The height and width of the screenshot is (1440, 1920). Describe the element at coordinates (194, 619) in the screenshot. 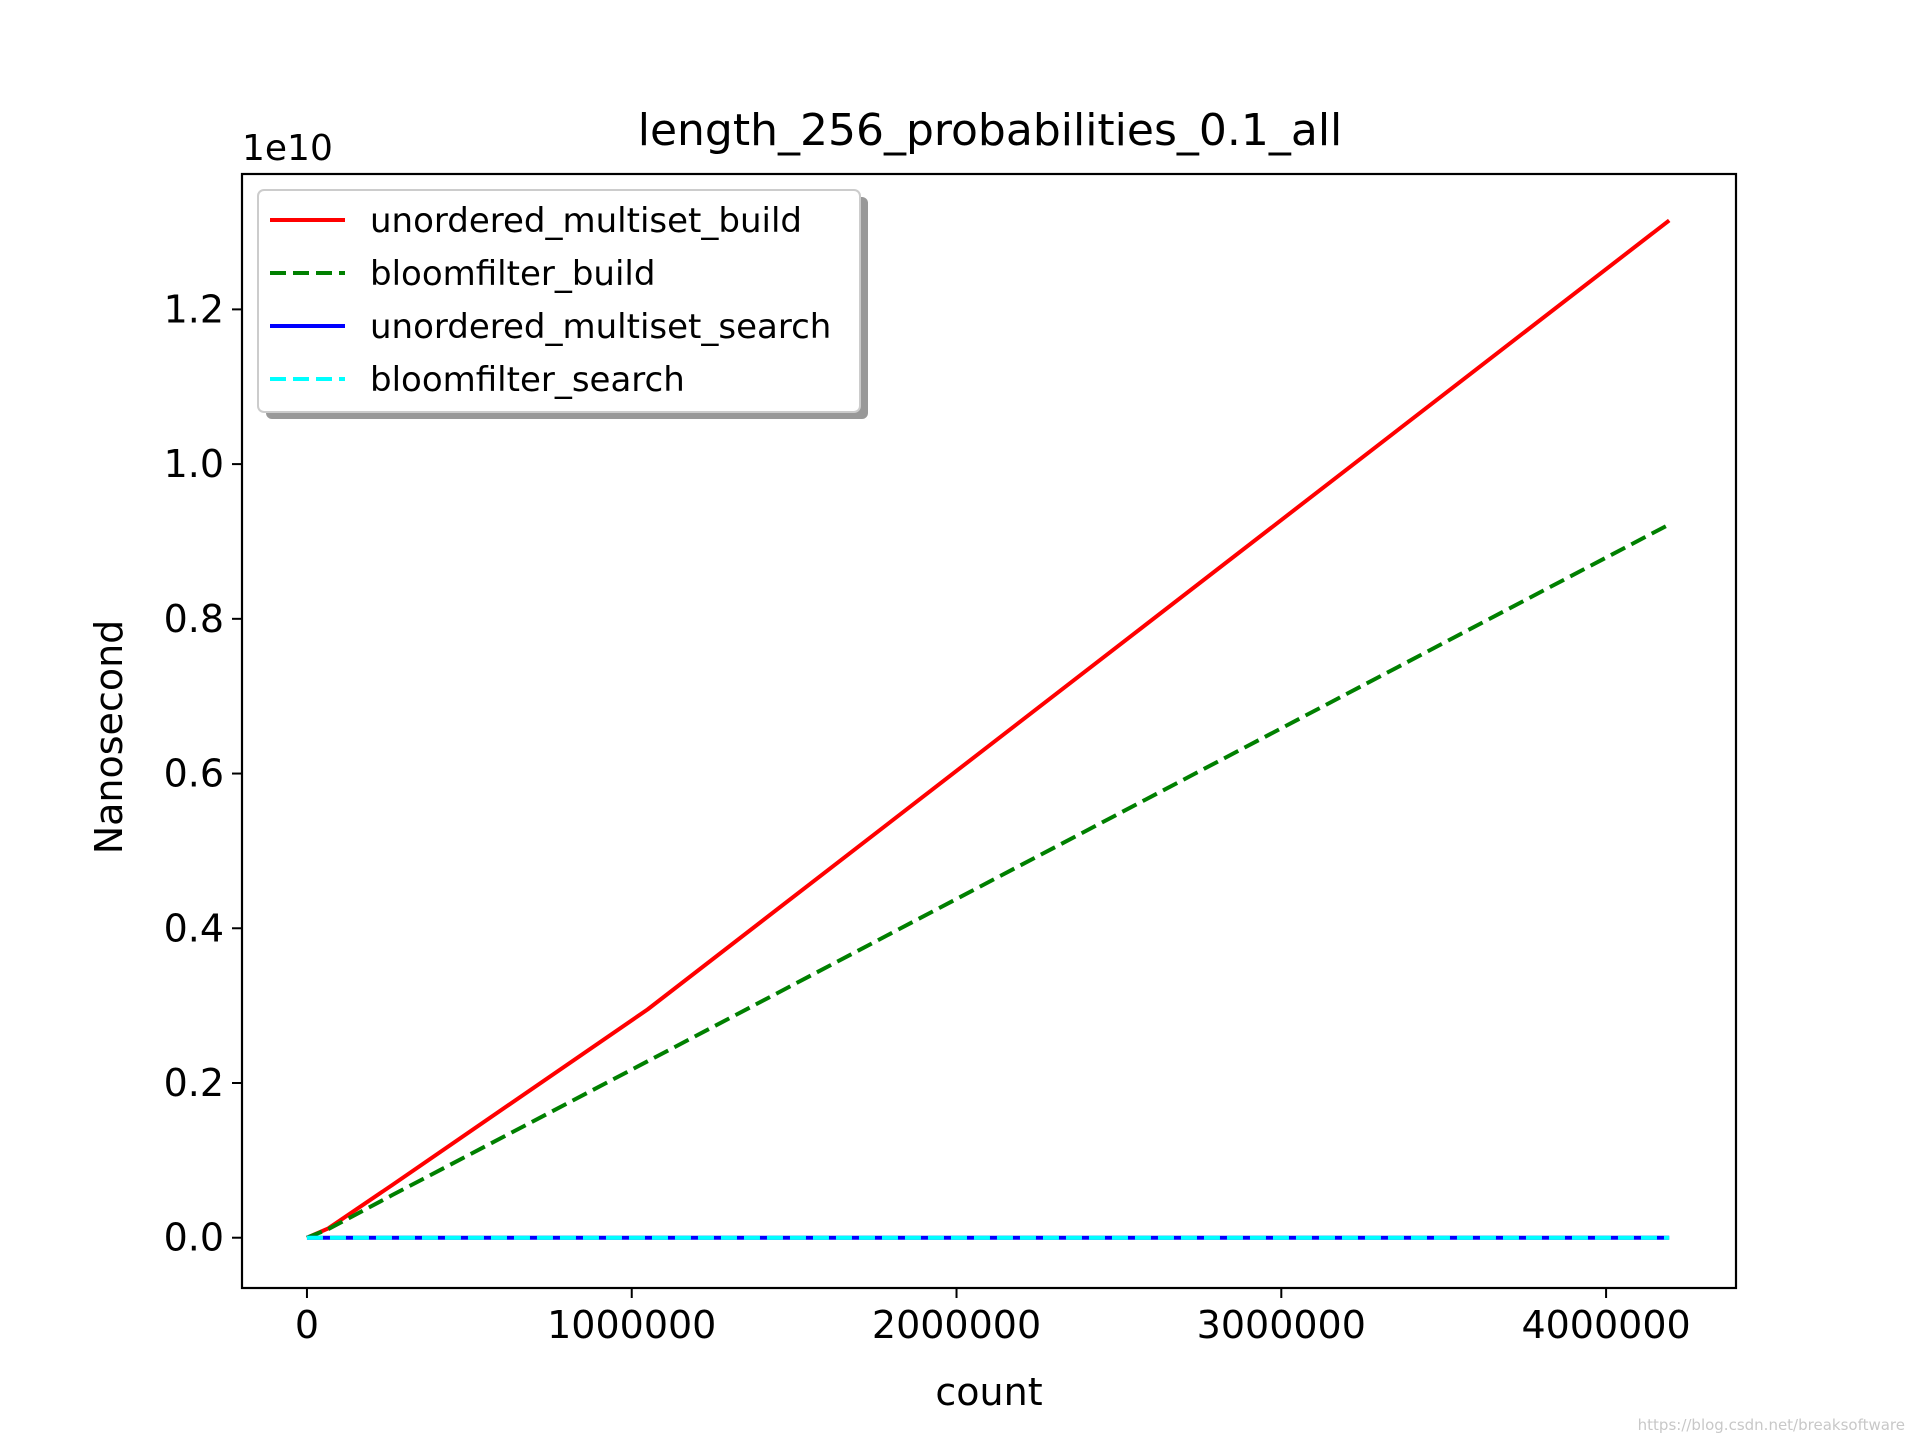

I see `y-tick-label: 0.8` at that location.